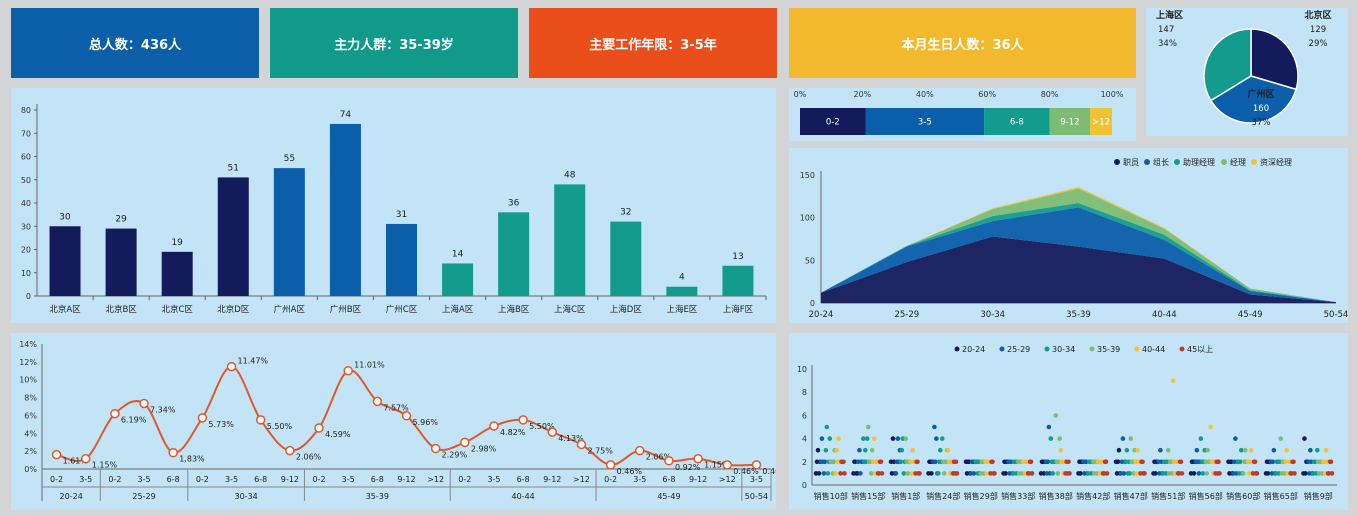 This screenshot has width=1357, height=515. Describe the element at coordinates (1069, 123) in the screenshot. I see `stack-segment-label: 9-12` at that location.